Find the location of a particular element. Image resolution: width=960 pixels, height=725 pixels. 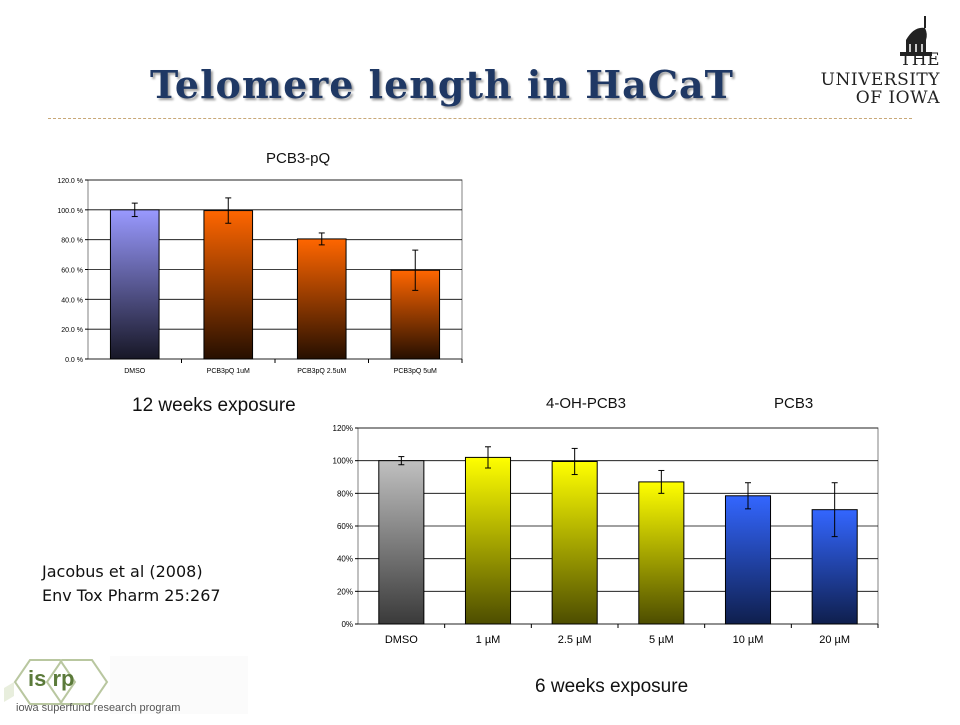

citation-line-1: Jacobus et al (2008) is located at coordinates (122, 571).